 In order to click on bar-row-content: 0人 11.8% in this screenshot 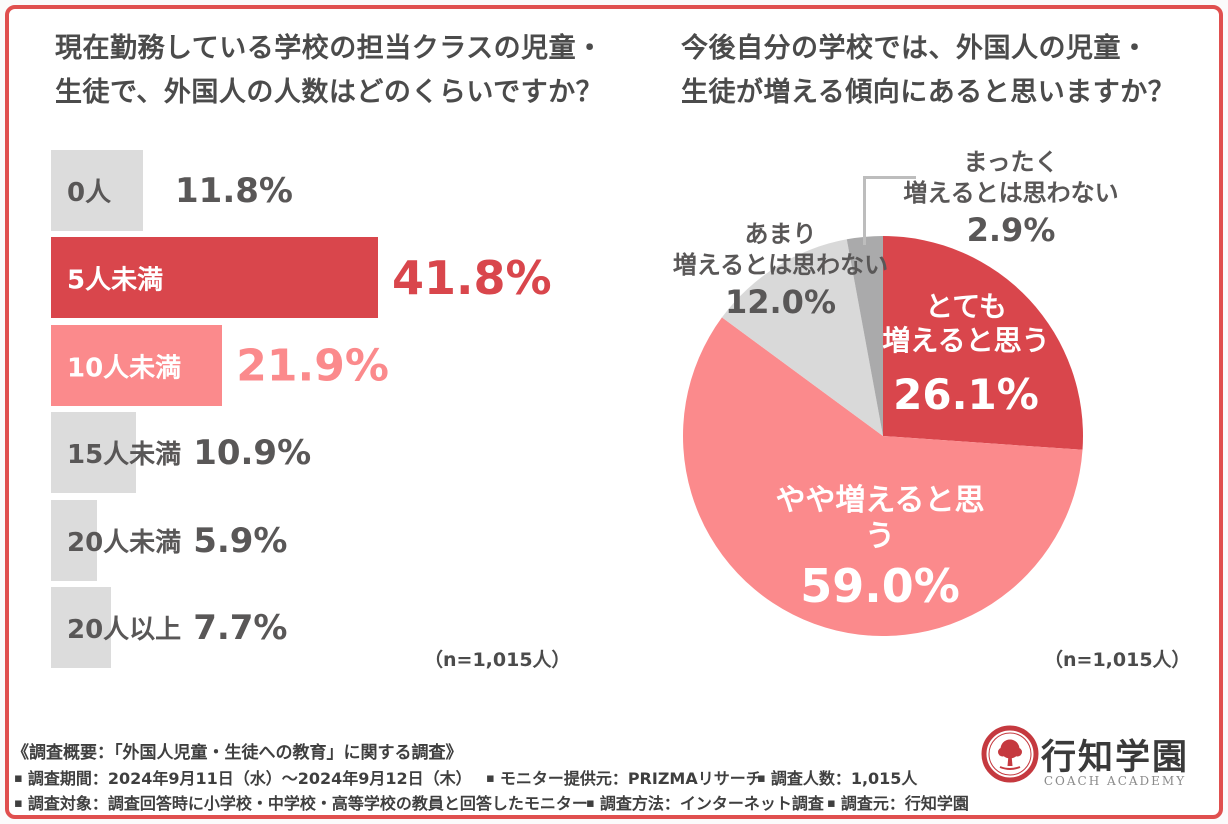, I will do `click(338, 190)`.